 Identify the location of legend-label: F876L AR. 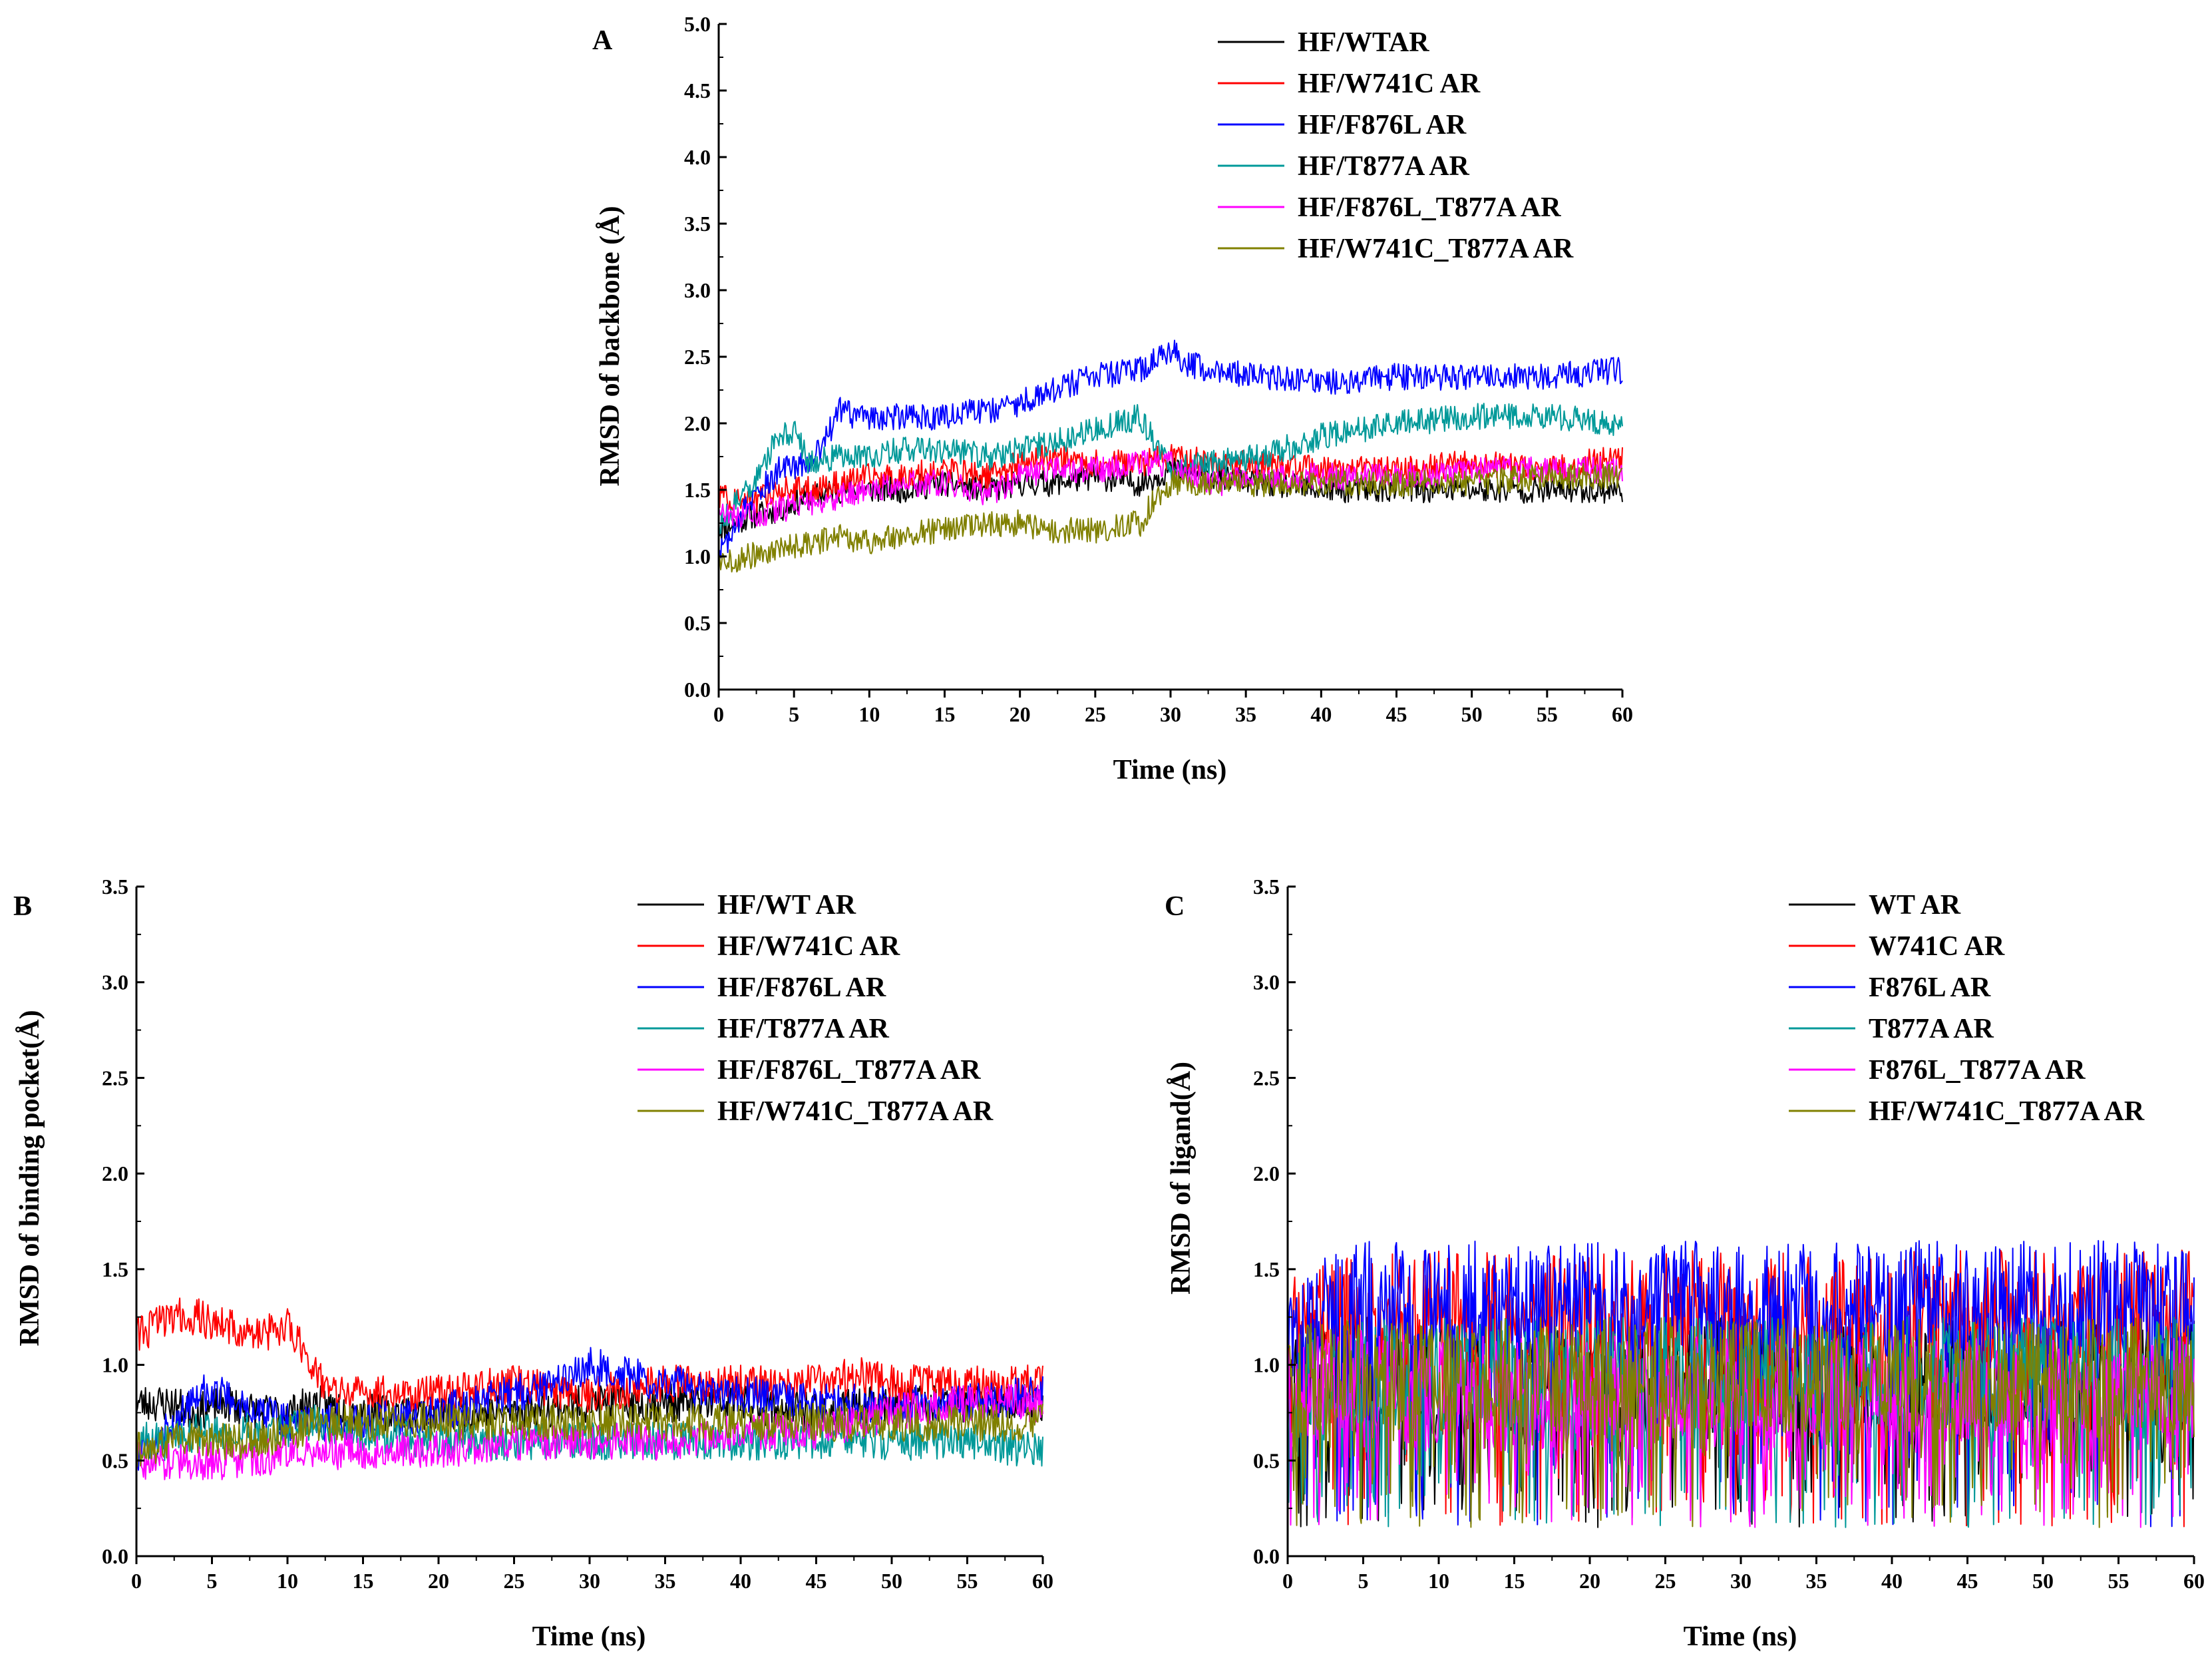
(1930, 987).